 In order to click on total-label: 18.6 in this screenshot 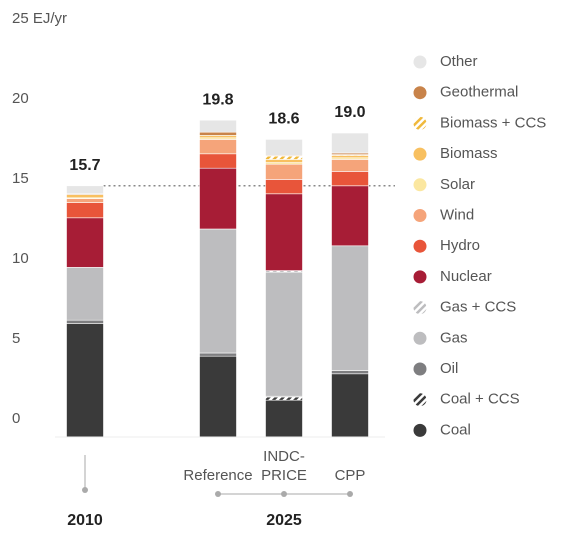, I will do `click(283, 119)`.